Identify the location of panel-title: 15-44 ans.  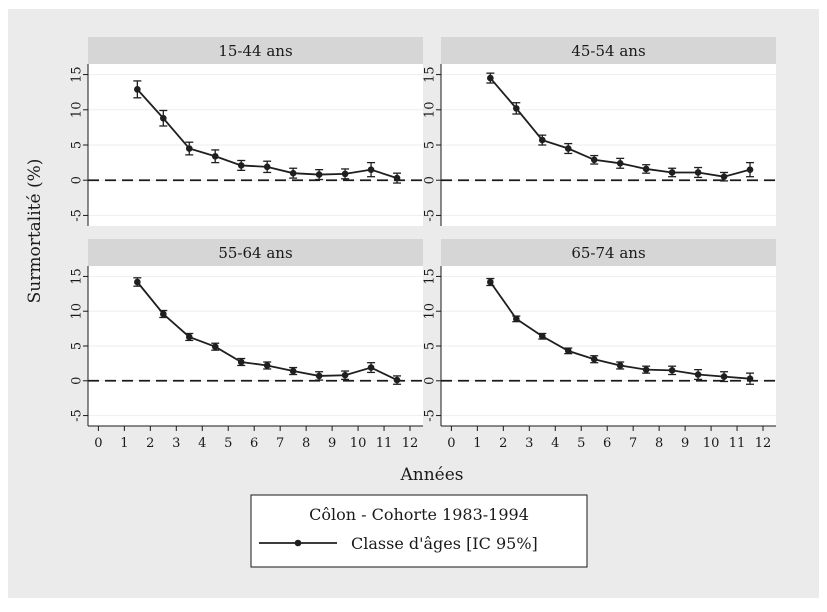
(255, 51).